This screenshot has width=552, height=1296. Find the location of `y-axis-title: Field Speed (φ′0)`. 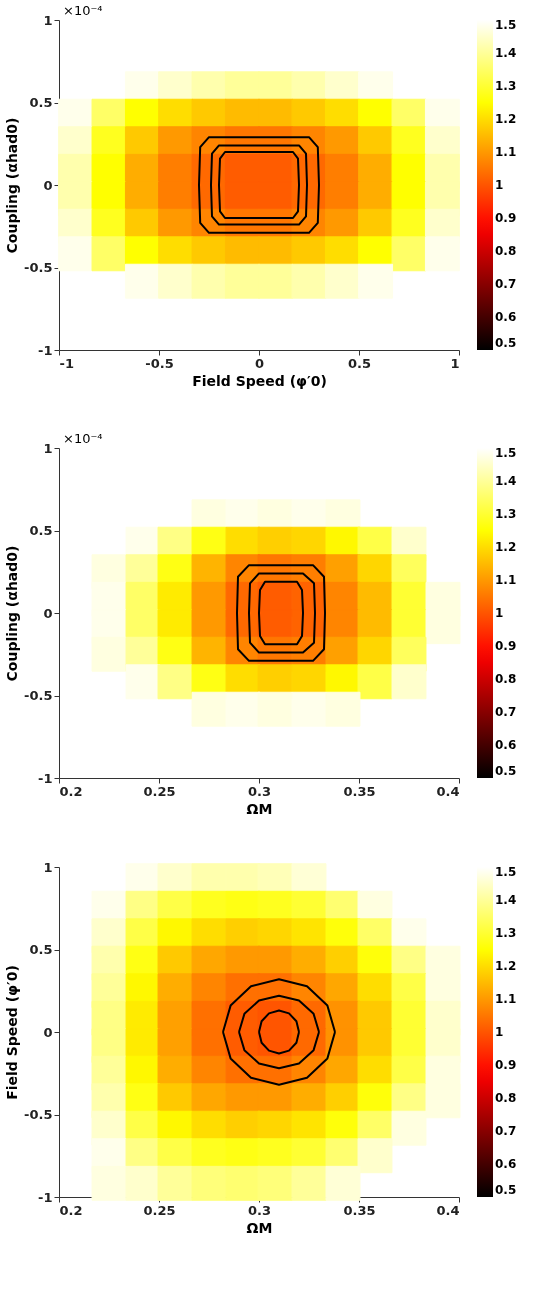

y-axis-title: Field Speed (φ′0) is located at coordinates (12, 1032).